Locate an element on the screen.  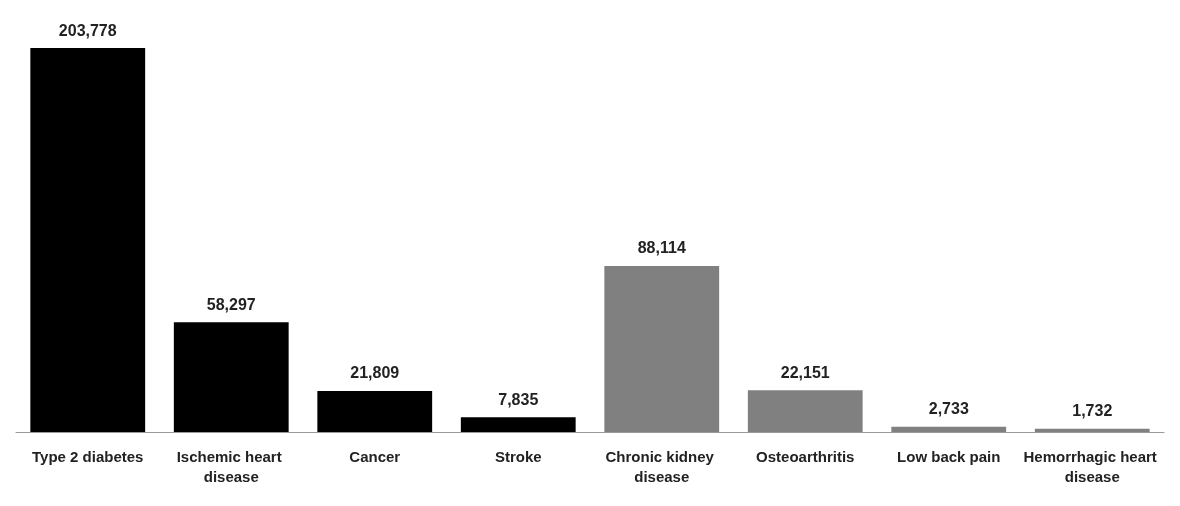
x-tick-label: Stroke is located at coordinates (518, 456).